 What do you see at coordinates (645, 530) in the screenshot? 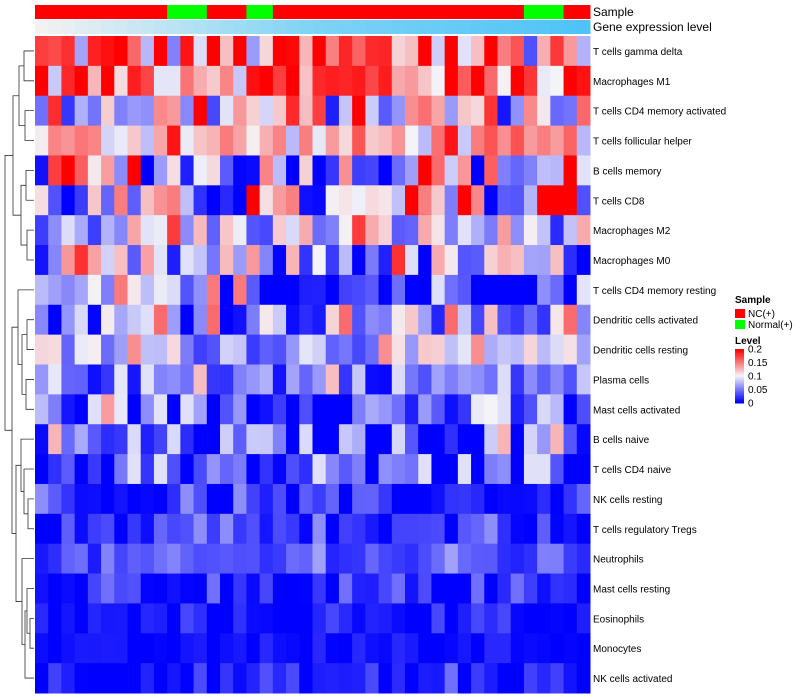
I see `row-label: T cells regulatory Tregs` at bounding box center [645, 530].